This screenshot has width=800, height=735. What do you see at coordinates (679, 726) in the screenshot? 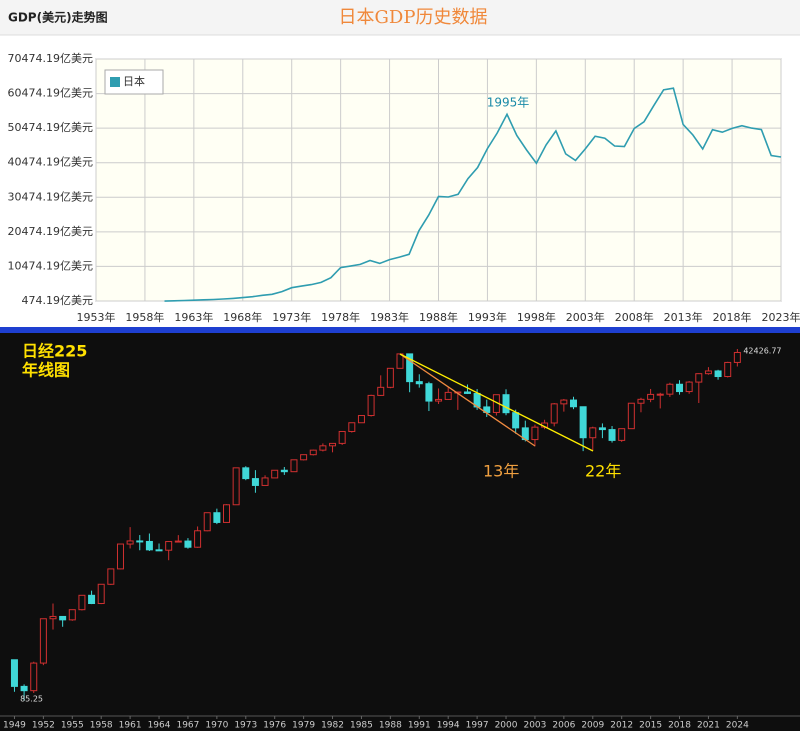
I see `x-tick-label: 2018` at bounding box center [679, 726].